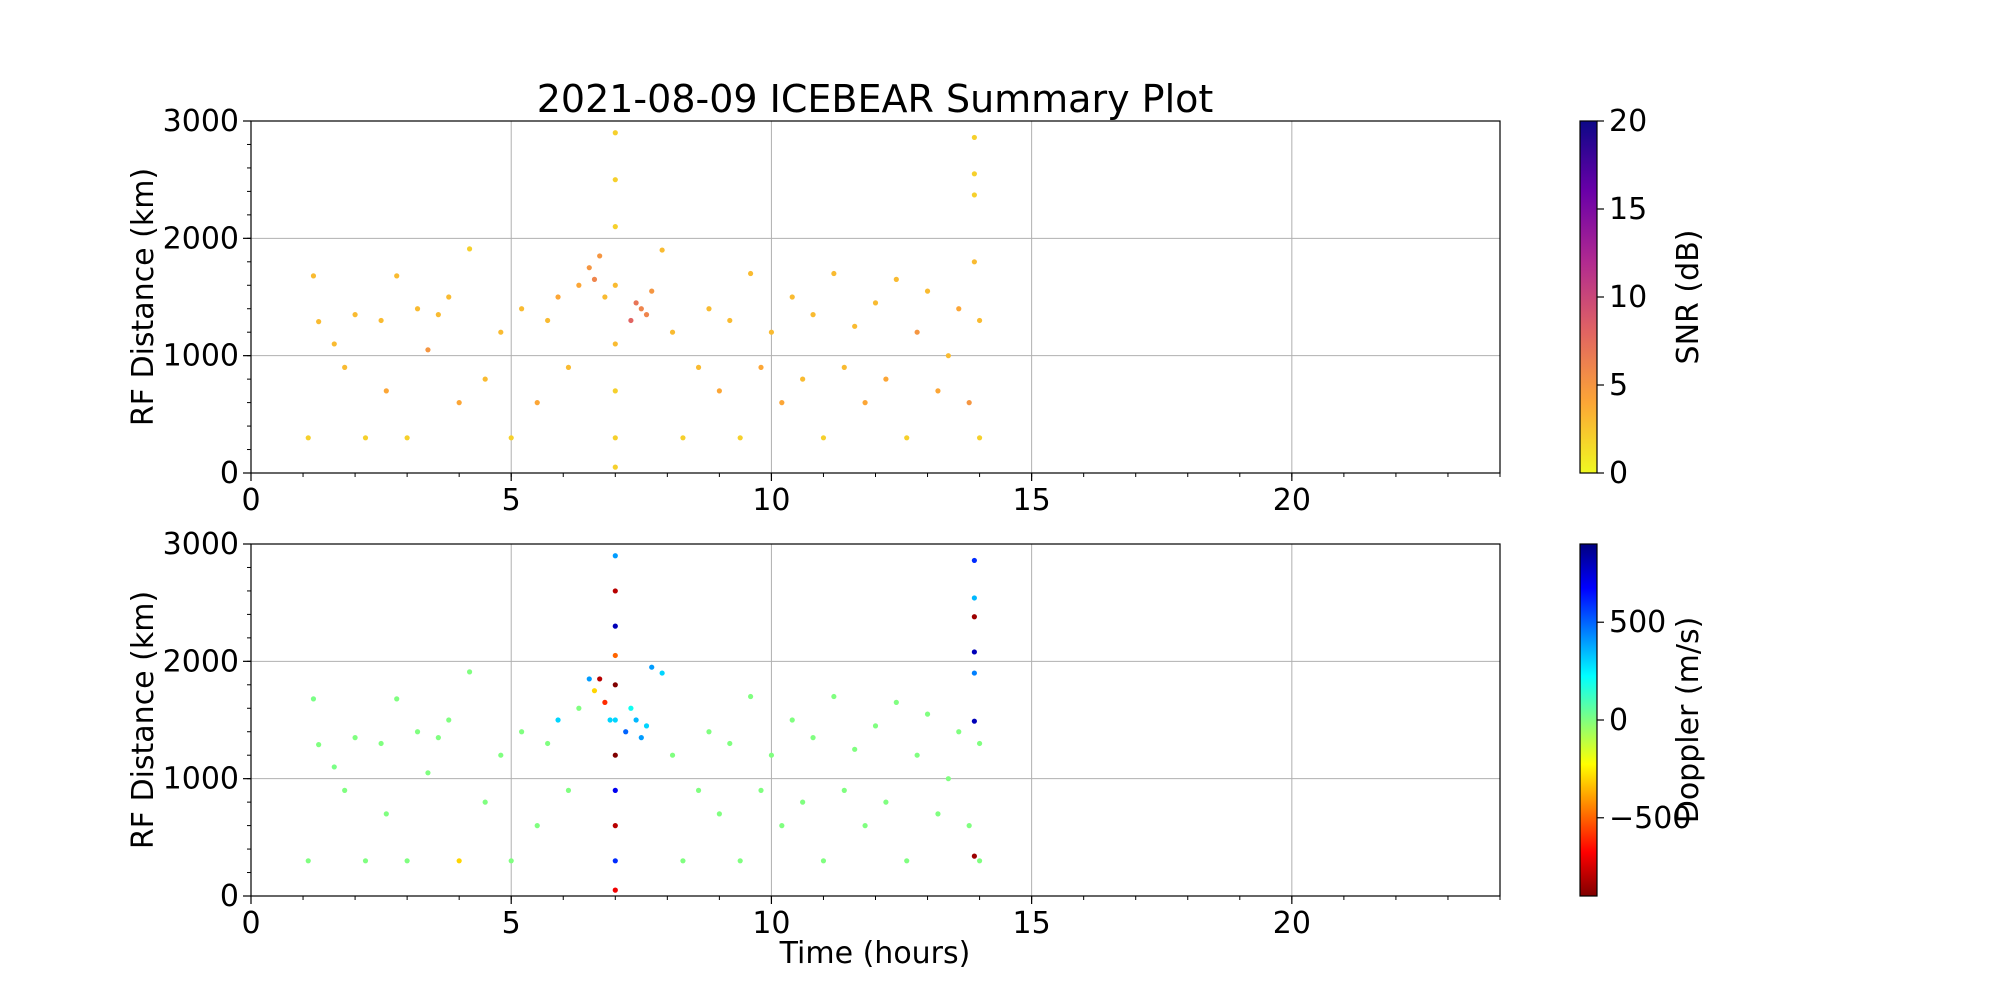 Image resolution: width=2000 pixels, height=1000 pixels. Describe the element at coordinates (1628, 121) in the screenshot. I see `colorbar-tick-label: 20` at that location.